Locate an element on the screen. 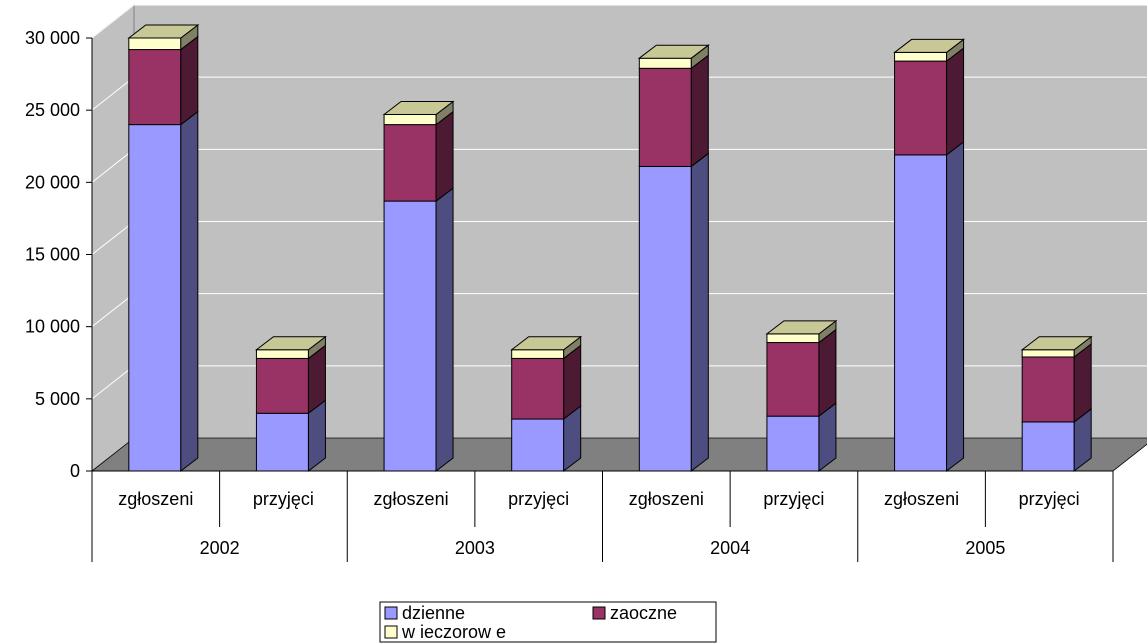 This screenshot has height=644, width=1147. gridline is located at coordinates (619, 21).